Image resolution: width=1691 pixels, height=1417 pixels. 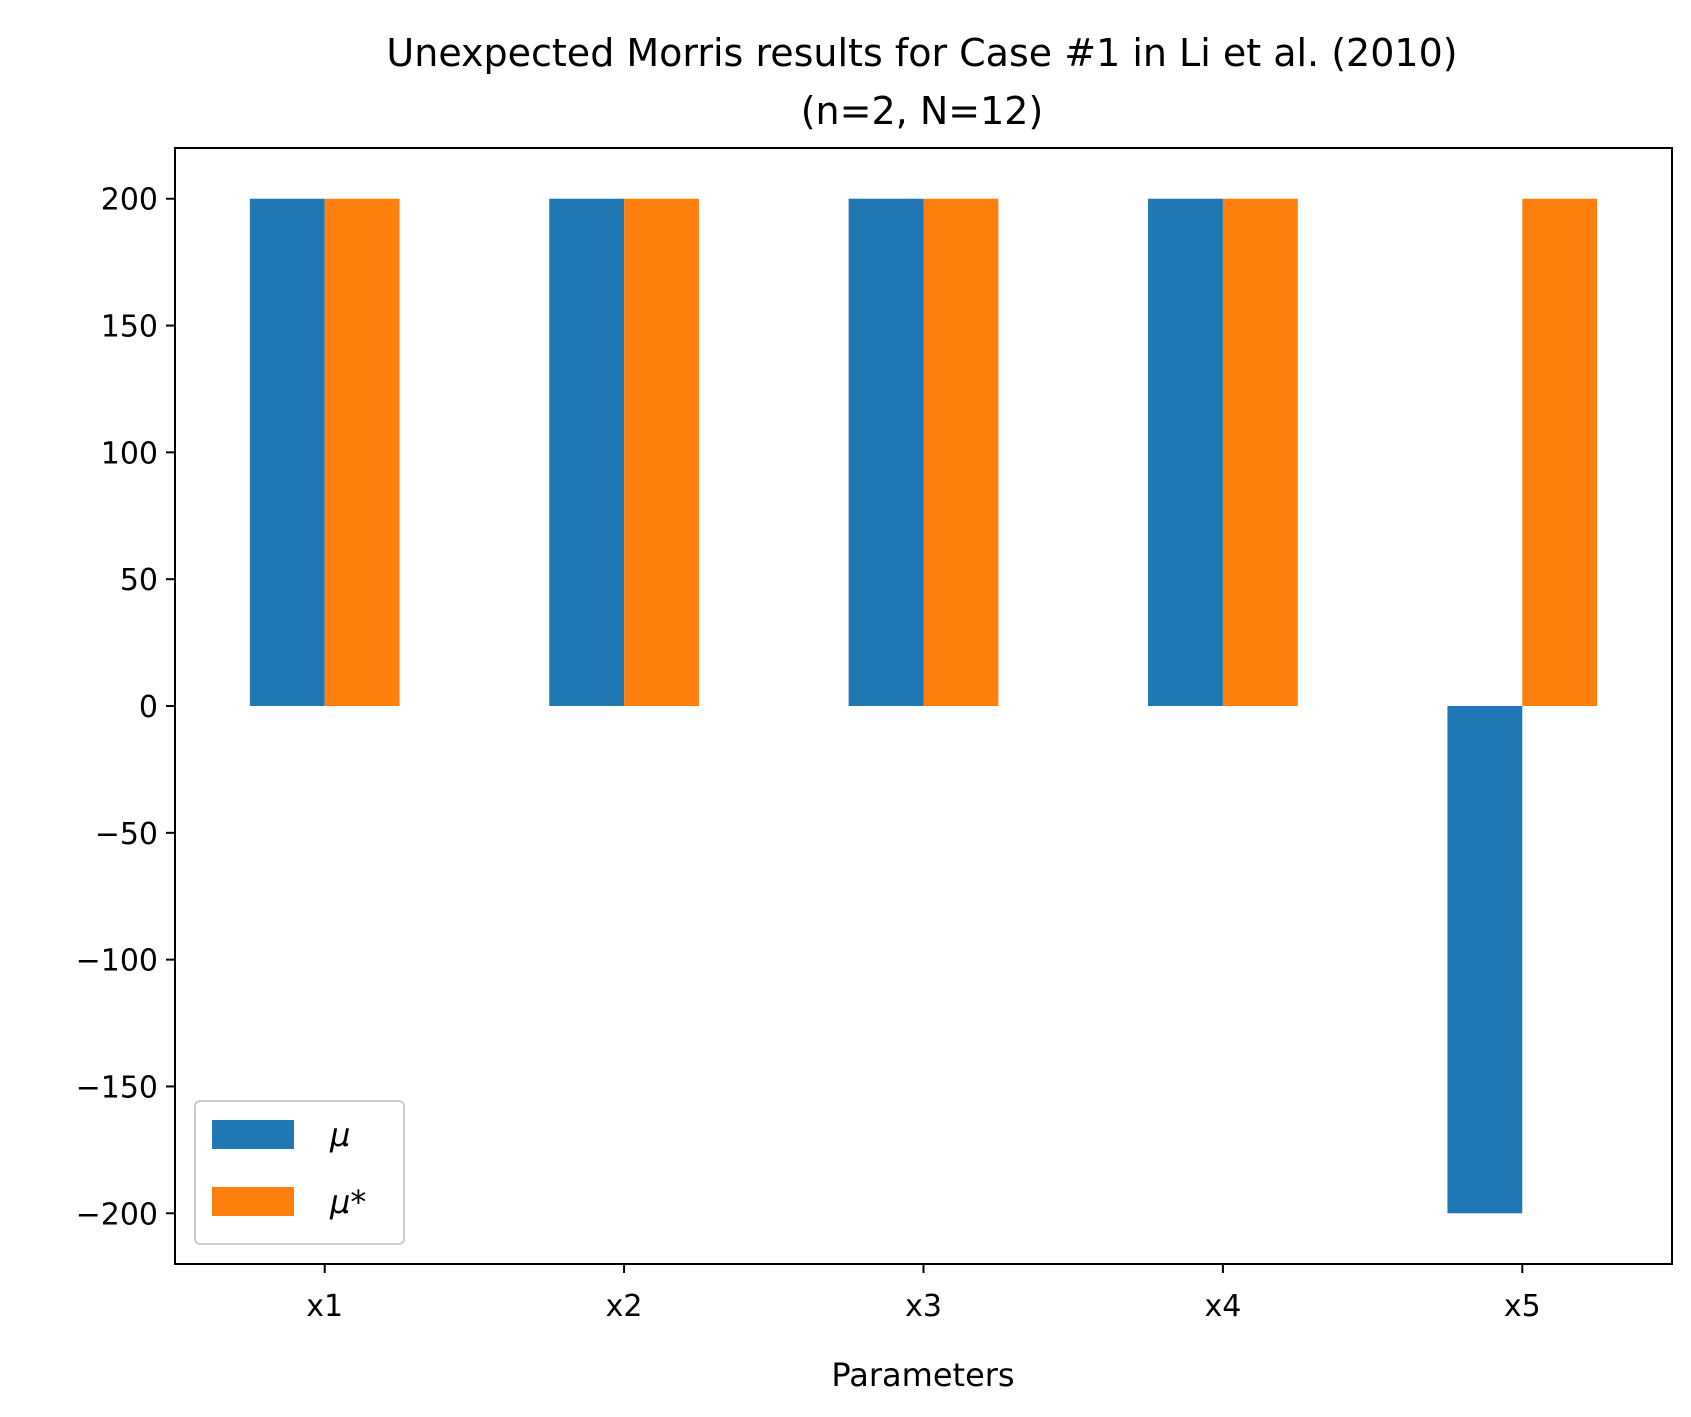 I want to click on legend-label: μ, so click(x=339, y=1135).